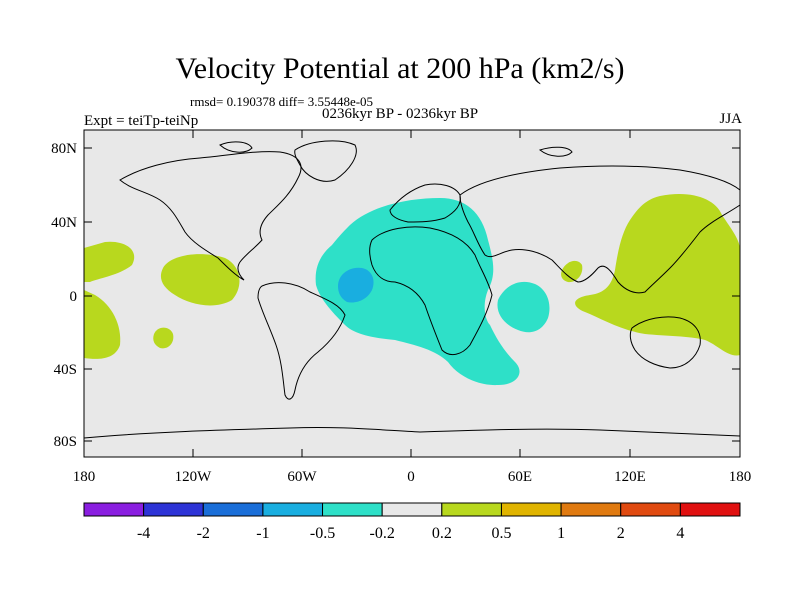 The width and height of the screenshot is (800, 600). What do you see at coordinates (412, 432) in the screenshot?
I see `coastline-antarctica` at bounding box center [412, 432].